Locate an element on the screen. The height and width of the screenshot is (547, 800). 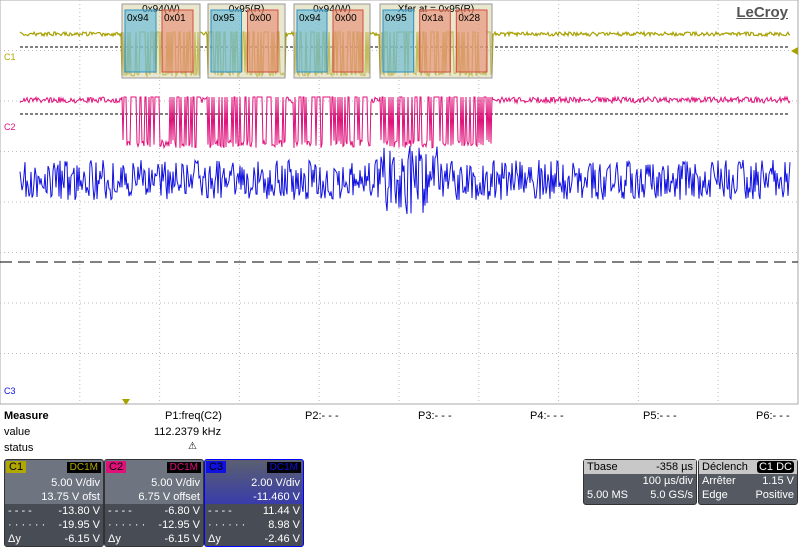
lecroy-logo: LeCroy is located at coordinates (762, 12).